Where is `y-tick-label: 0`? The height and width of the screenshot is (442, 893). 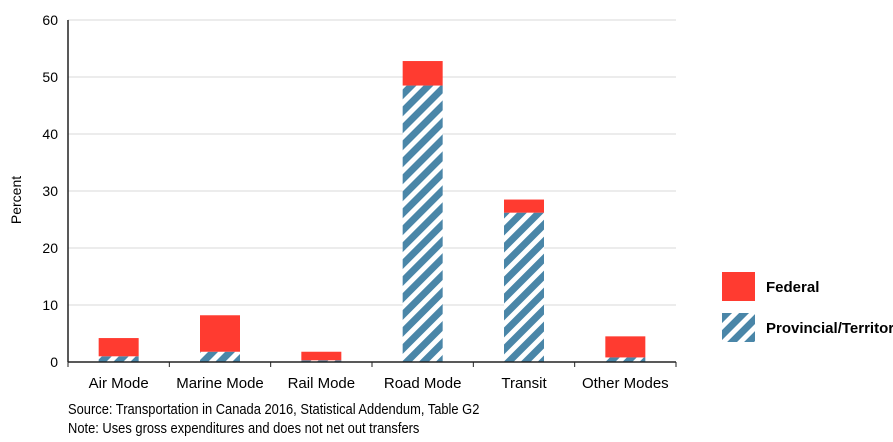 y-tick-label: 0 is located at coordinates (54, 362).